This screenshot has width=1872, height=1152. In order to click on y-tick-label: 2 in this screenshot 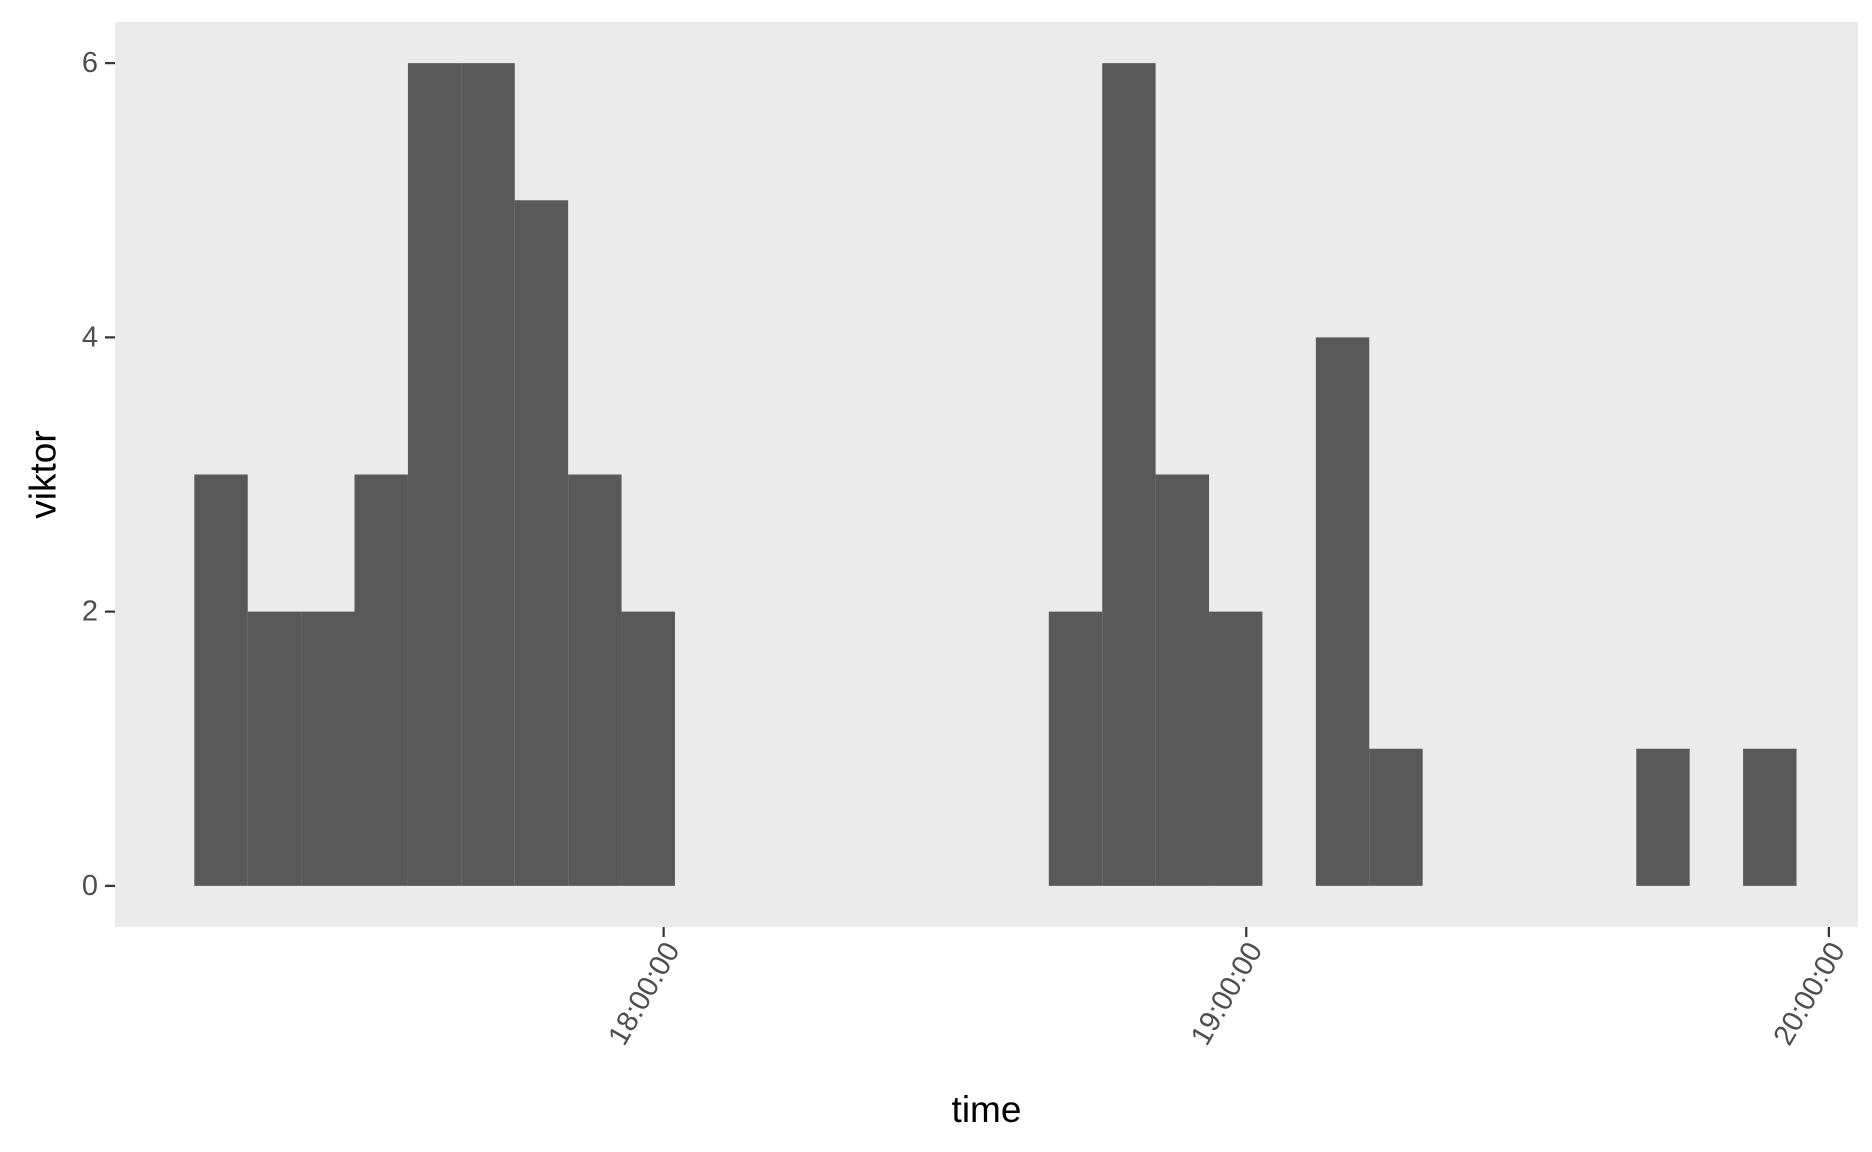, I will do `click(90, 612)`.